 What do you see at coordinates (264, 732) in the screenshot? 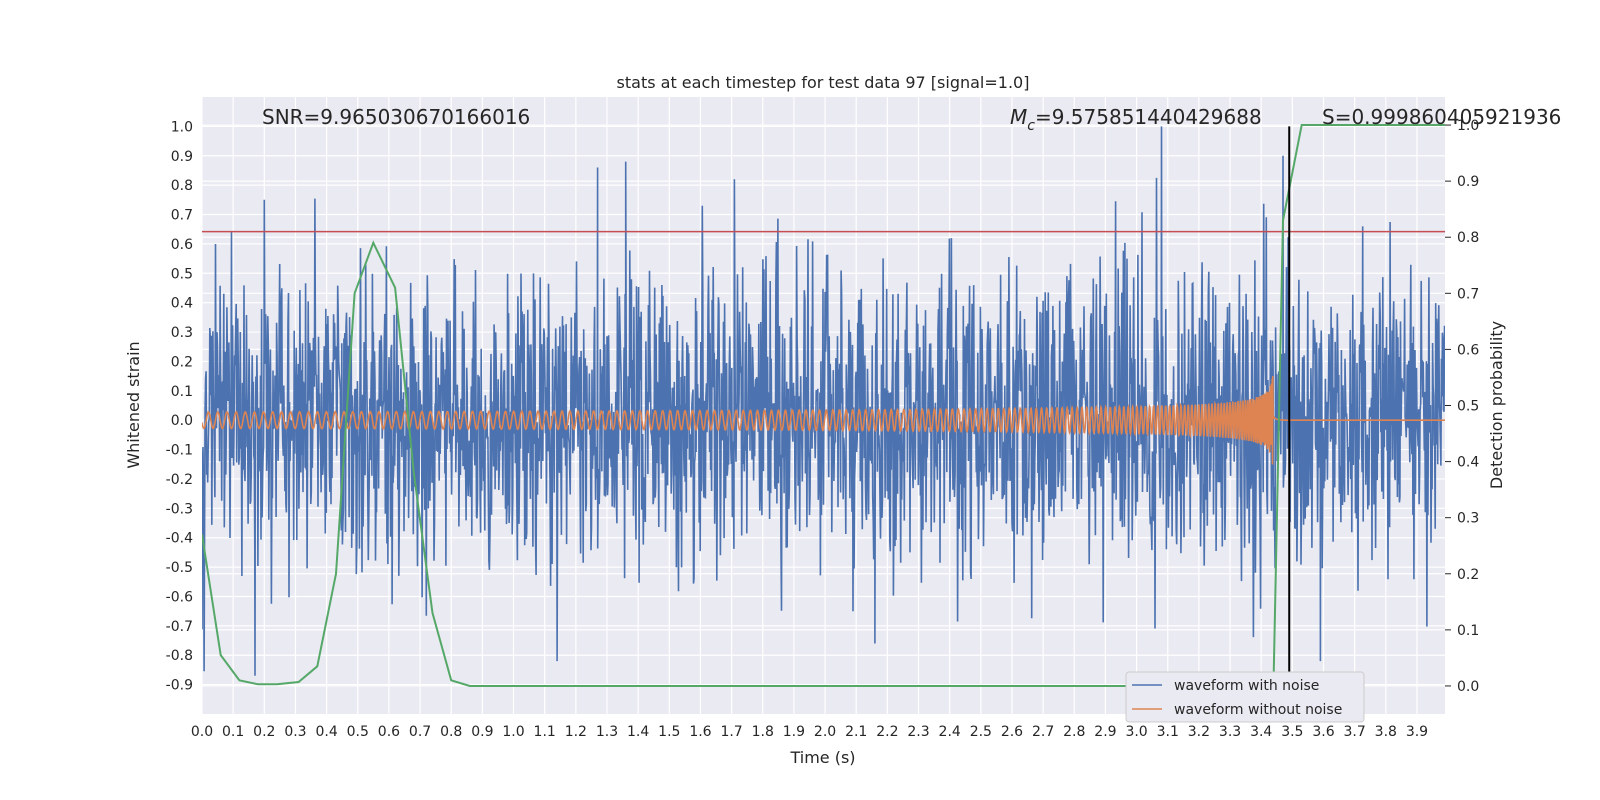
I see `x-tick-label: 0.2` at bounding box center [264, 732].